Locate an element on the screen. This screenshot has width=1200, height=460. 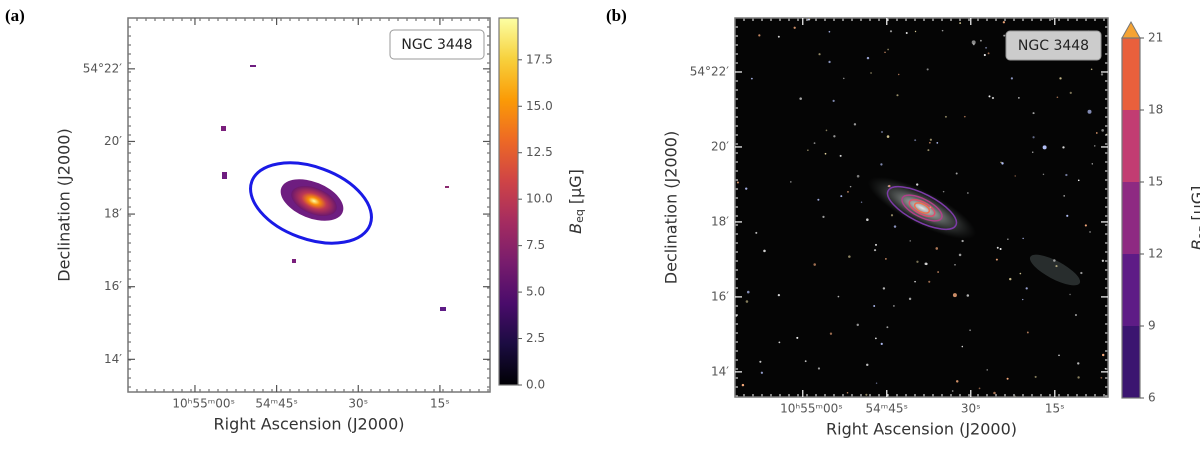
colorbar-unit: [μG] is located at coordinates (1194, 203).